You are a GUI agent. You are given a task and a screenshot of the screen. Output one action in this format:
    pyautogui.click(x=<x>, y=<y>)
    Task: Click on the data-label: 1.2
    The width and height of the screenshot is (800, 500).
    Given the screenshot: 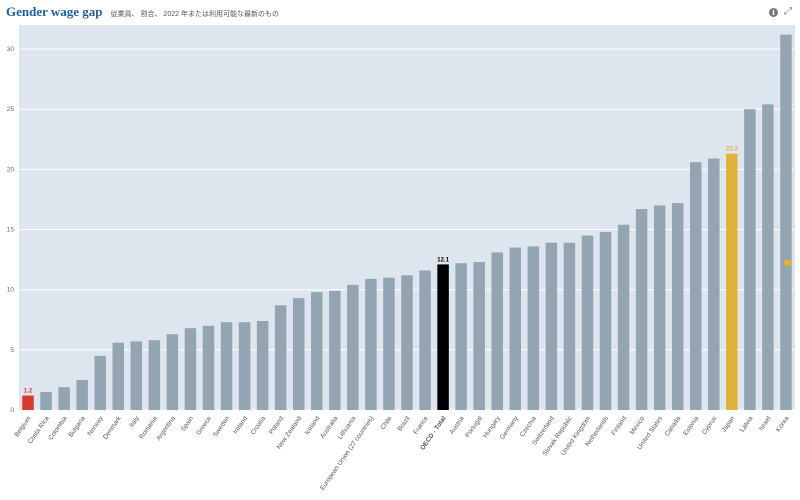 What is the action you would take?
    pyautogui.click(x=28, y=392)
    